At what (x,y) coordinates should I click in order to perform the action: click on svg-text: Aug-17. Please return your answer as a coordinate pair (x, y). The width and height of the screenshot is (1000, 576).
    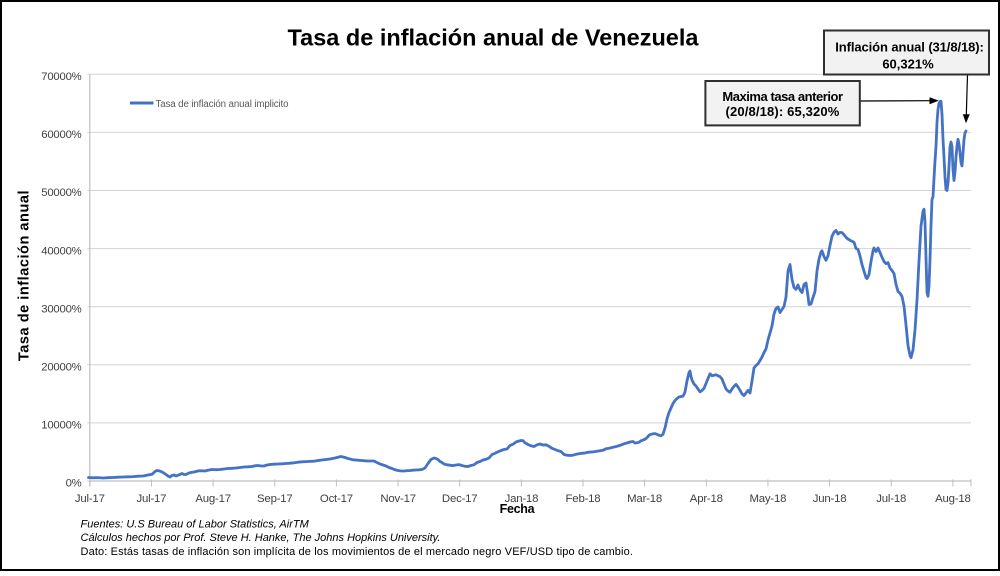
    Looking at the image, I should click on (213, 499).